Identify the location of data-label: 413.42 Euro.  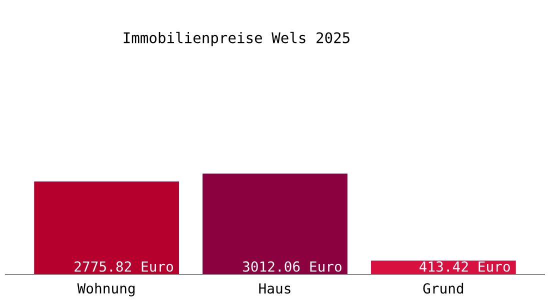
(465, 266).